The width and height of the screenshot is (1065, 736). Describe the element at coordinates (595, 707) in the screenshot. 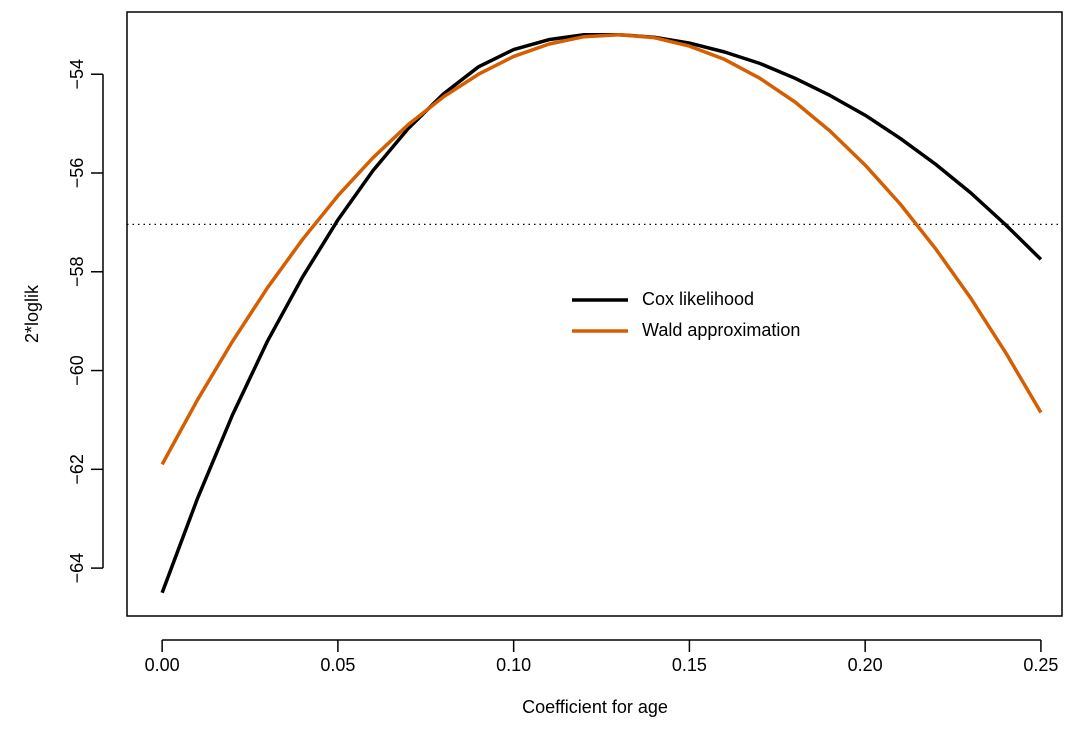

I see `x-axis-label: Coefficient for age` at that location.